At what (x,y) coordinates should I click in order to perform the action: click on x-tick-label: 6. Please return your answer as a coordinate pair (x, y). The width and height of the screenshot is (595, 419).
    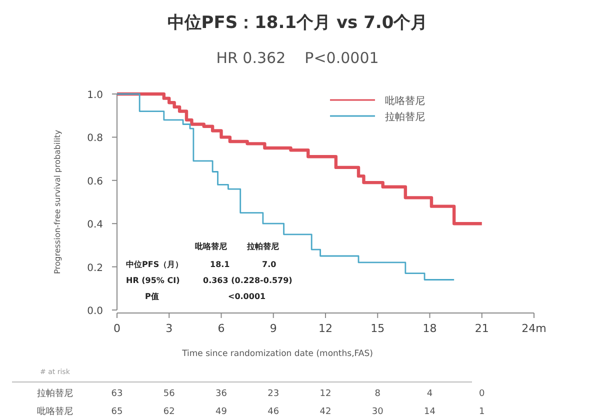
    Looking at the image, I should click on (221, 328).